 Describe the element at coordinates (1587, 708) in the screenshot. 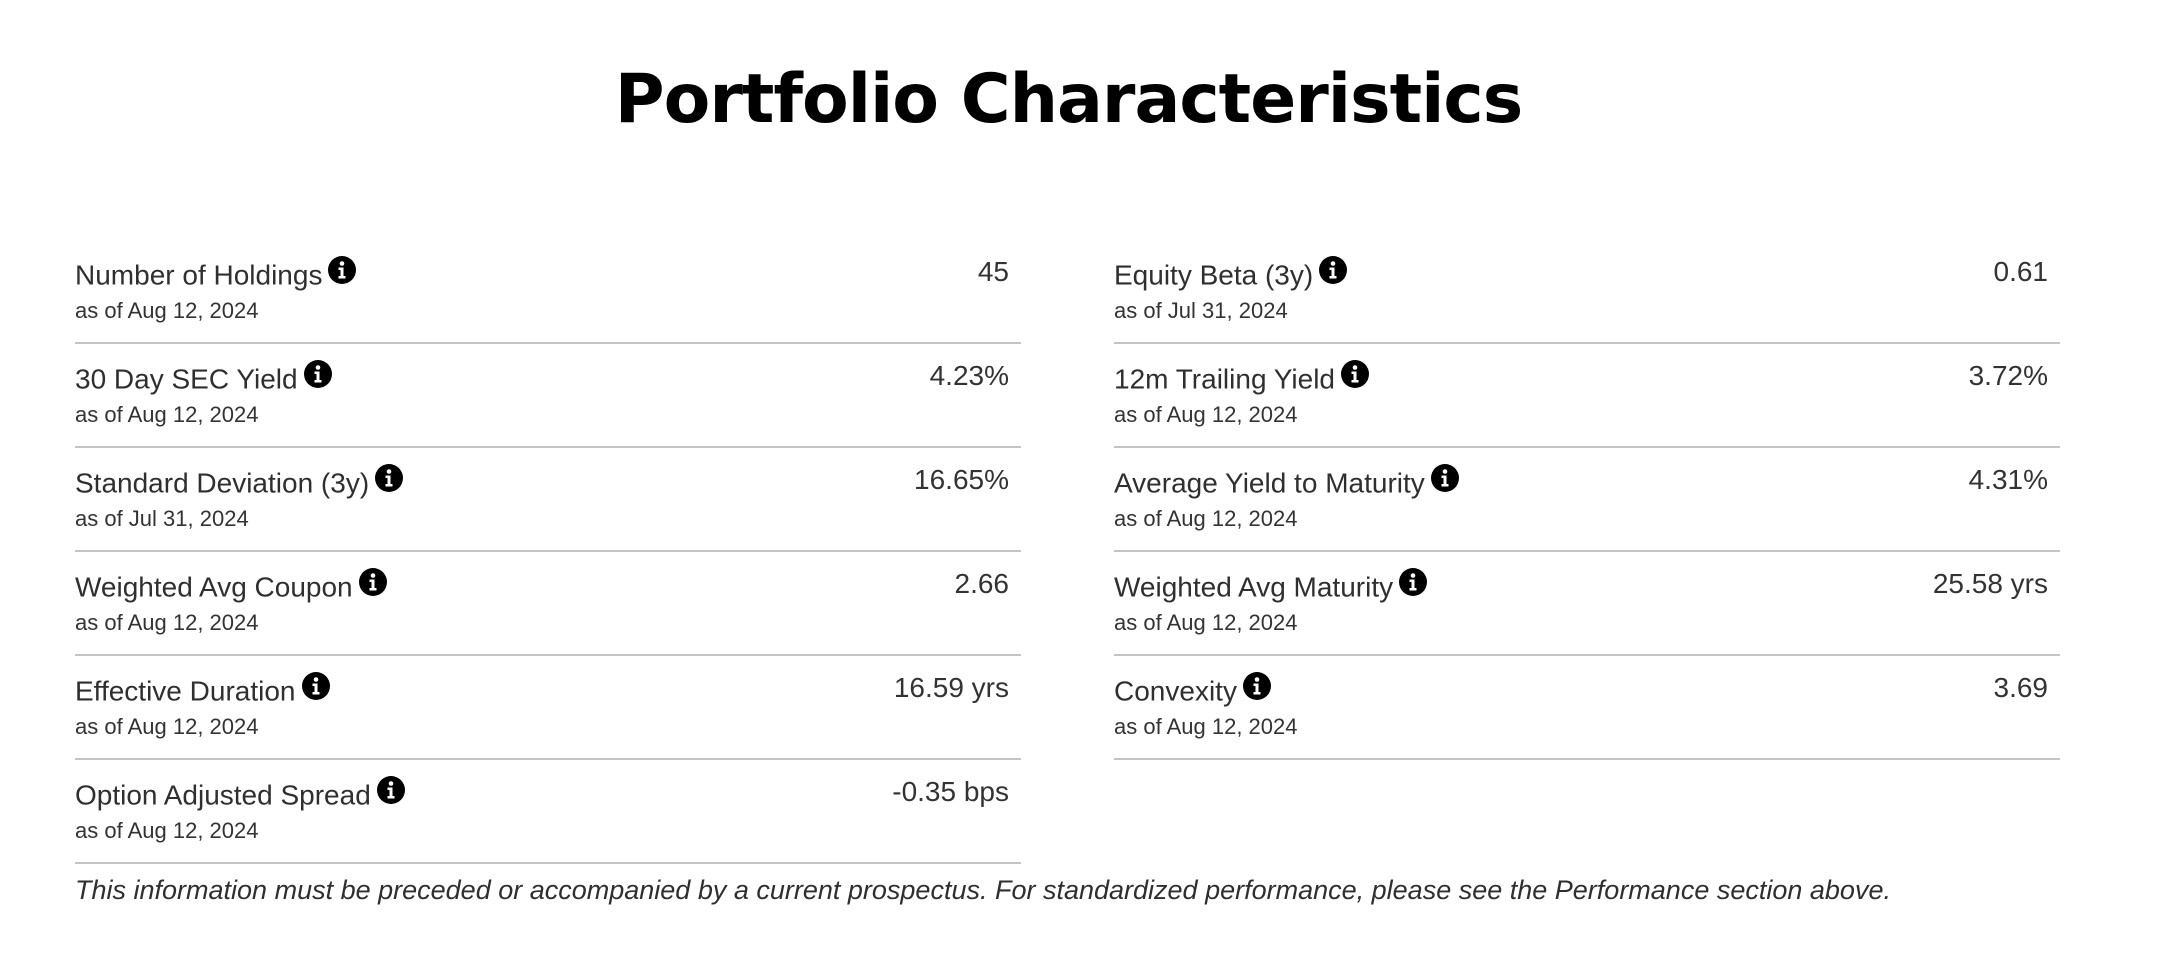

I see `characteristic-row-convexity: Convexity as of Aug 12, 2024 3.69` at that location.